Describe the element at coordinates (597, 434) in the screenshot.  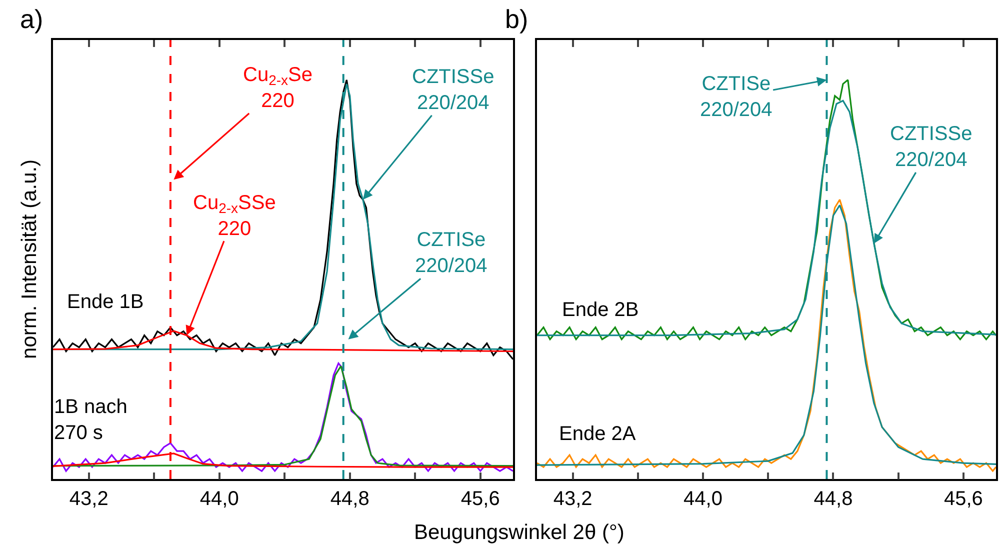
I see `series-label: Ende 2A` at that location.